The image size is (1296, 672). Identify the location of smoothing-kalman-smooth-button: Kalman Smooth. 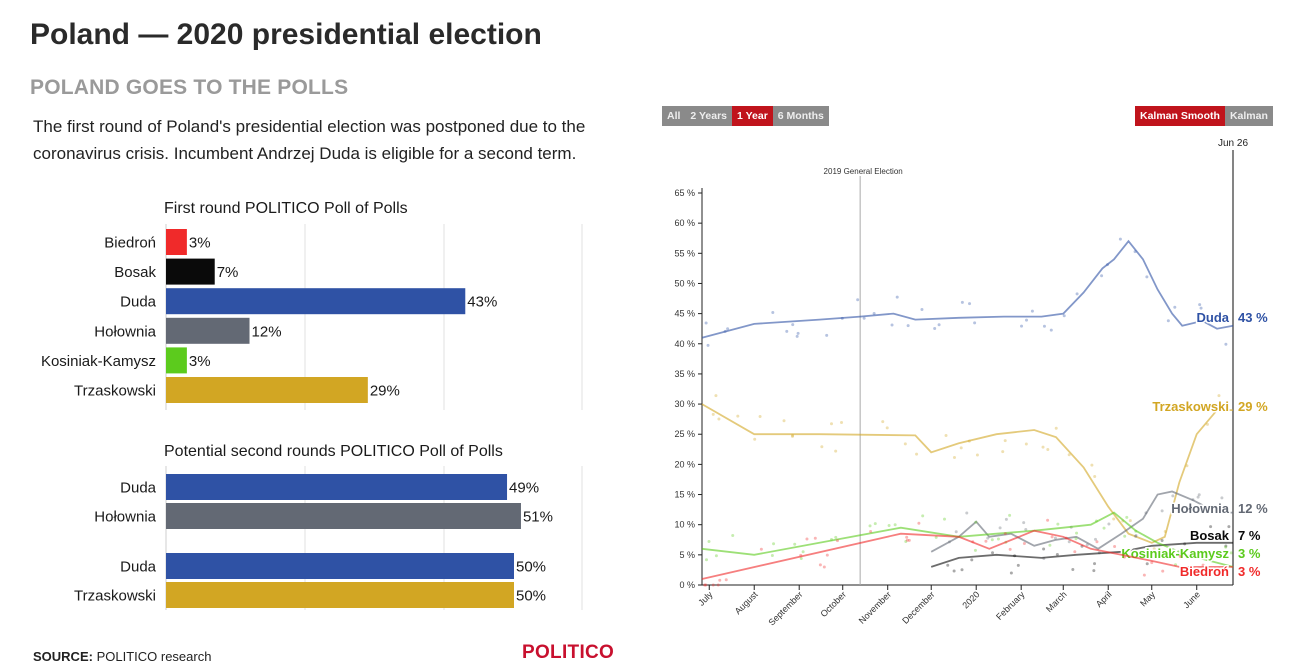
(1180, 116).